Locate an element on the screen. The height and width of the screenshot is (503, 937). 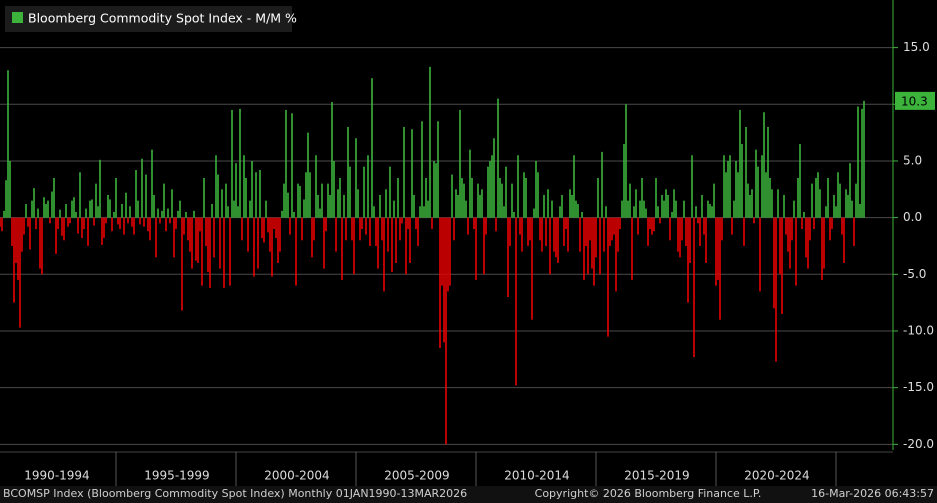
x-axis-band is located at coordinates (446, 469).